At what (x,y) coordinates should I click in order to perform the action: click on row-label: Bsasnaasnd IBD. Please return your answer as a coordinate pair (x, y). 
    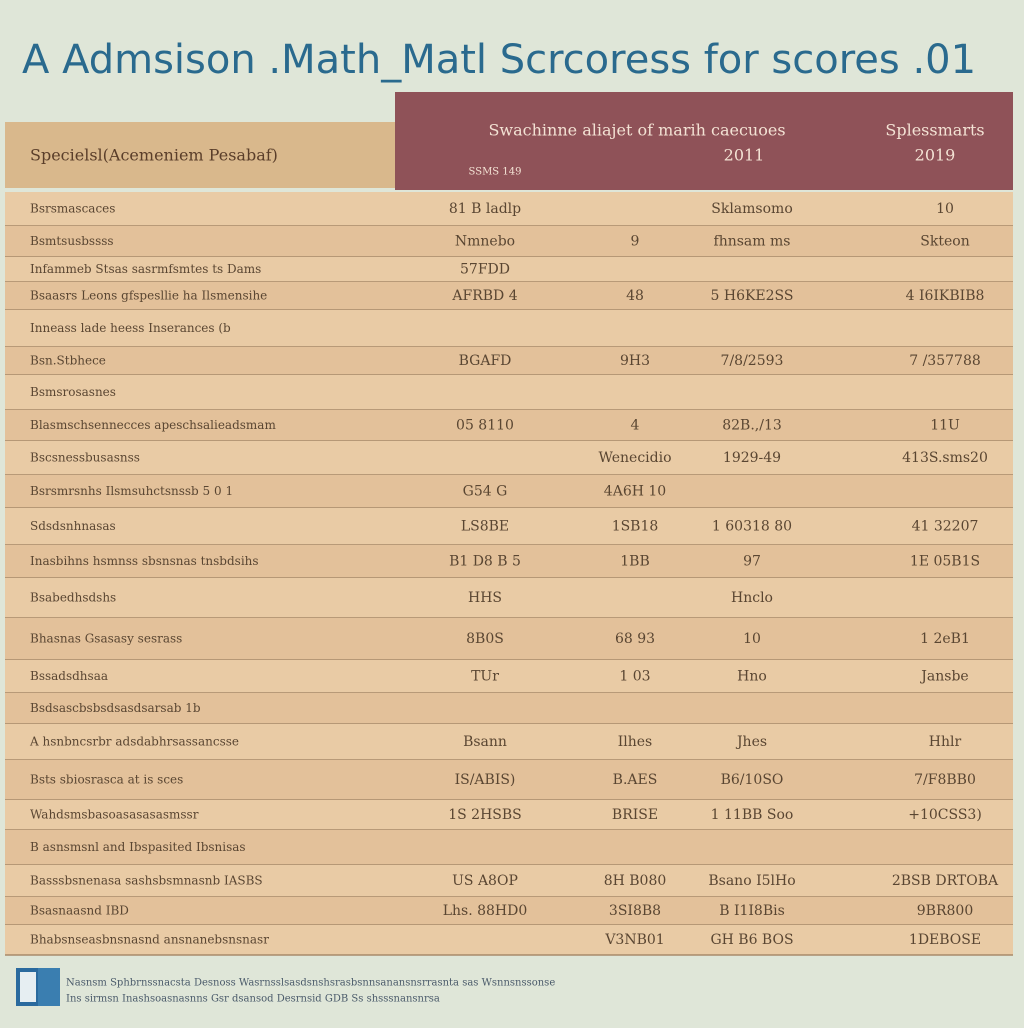
    Looking at the image, I should click on (79, 911).